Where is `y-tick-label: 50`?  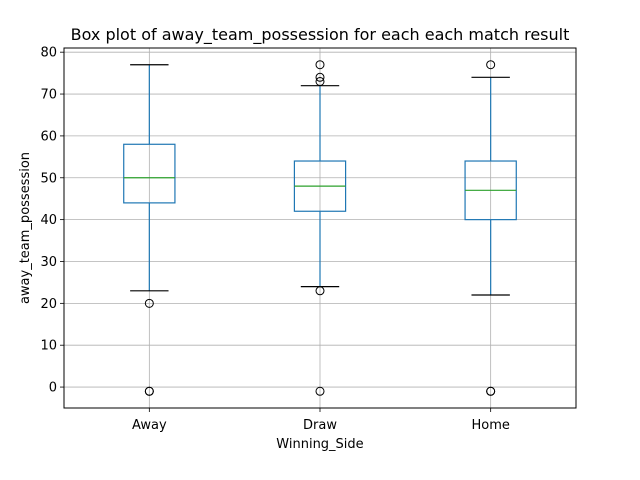 y-tick-label: 50 is located at coordinates (48, 178).